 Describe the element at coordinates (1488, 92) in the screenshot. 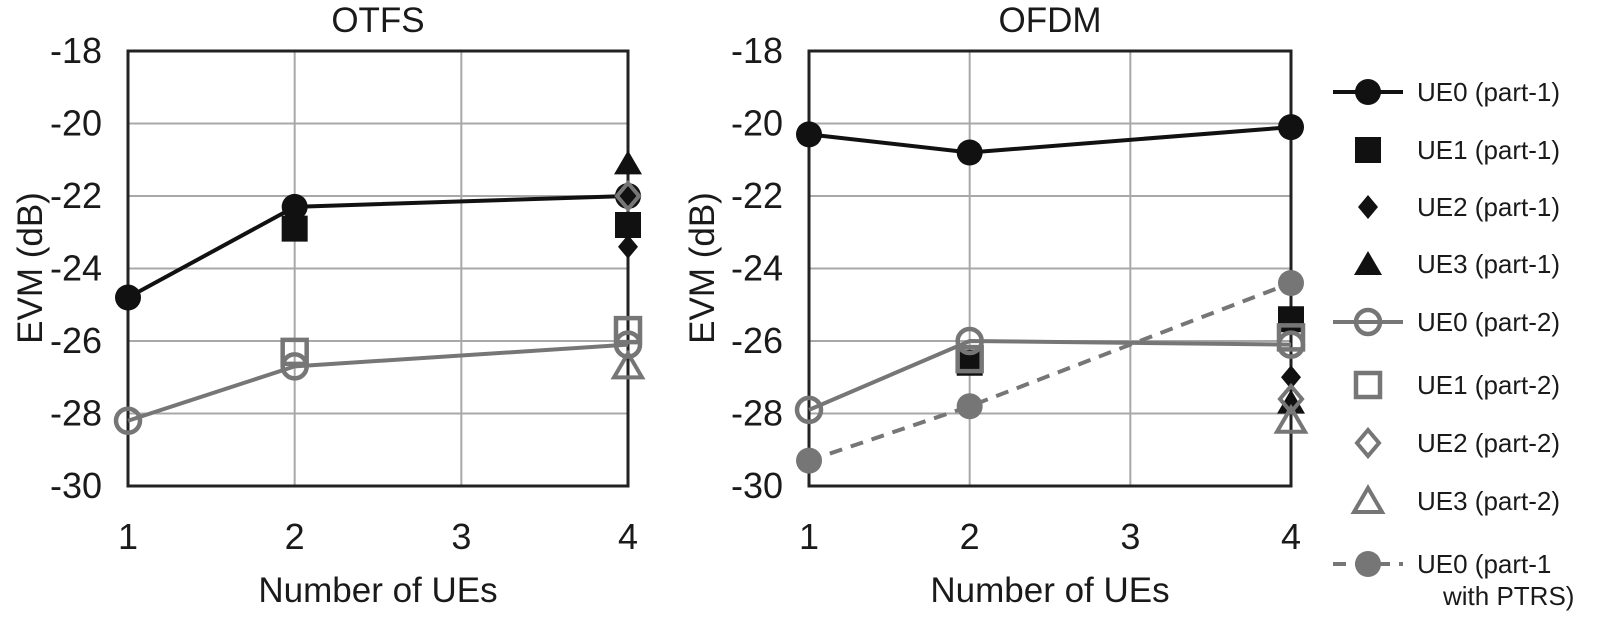

I see `legend-item-label: UE0 (part-1)` at that location.